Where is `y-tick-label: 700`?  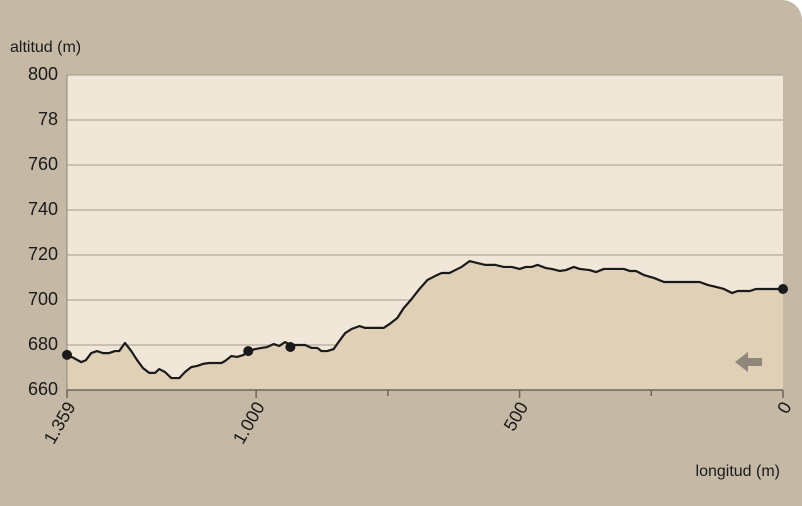 y-tick-label: 700 is located at coordinates (43, 299).